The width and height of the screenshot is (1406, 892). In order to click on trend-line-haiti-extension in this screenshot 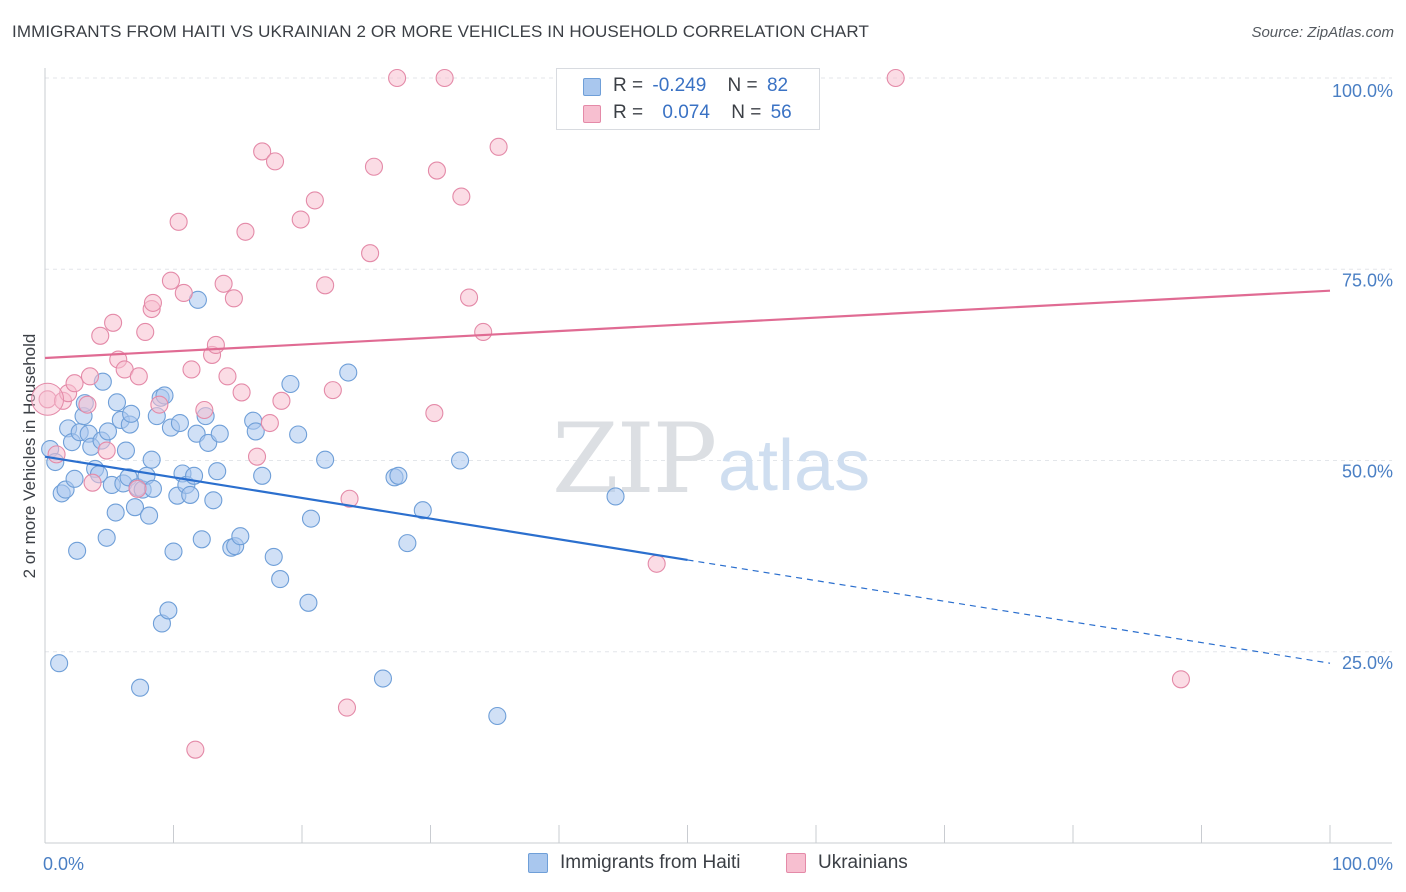, I will do `click(1009, 611)`.